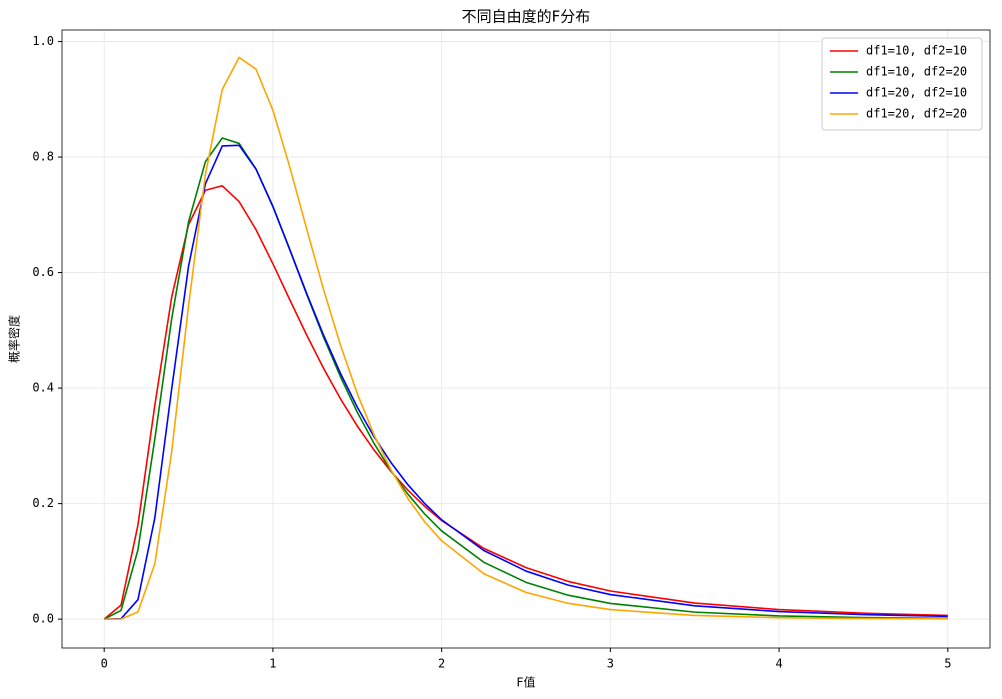 This screenshot has height=699, width=1002. What do you see at coordinates (43, 272) in the screenshot?
I see `y-tick-label: 0.6` at bounding box center [43, 272].